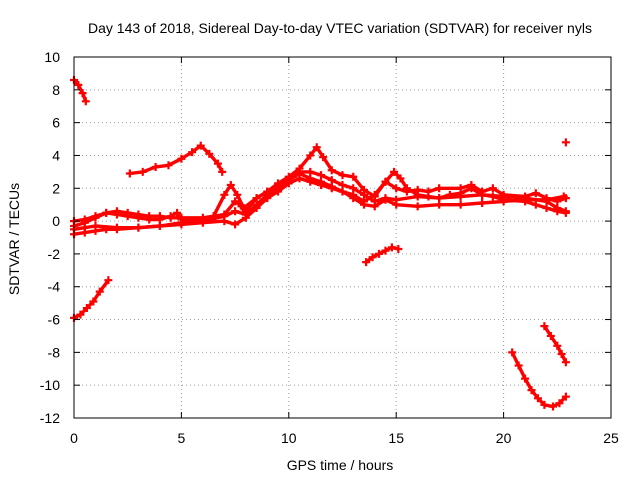 Image resolution: width=640 pixels, height=480 pixels. I want to click on series-arc-right-down, so click(555, 344).